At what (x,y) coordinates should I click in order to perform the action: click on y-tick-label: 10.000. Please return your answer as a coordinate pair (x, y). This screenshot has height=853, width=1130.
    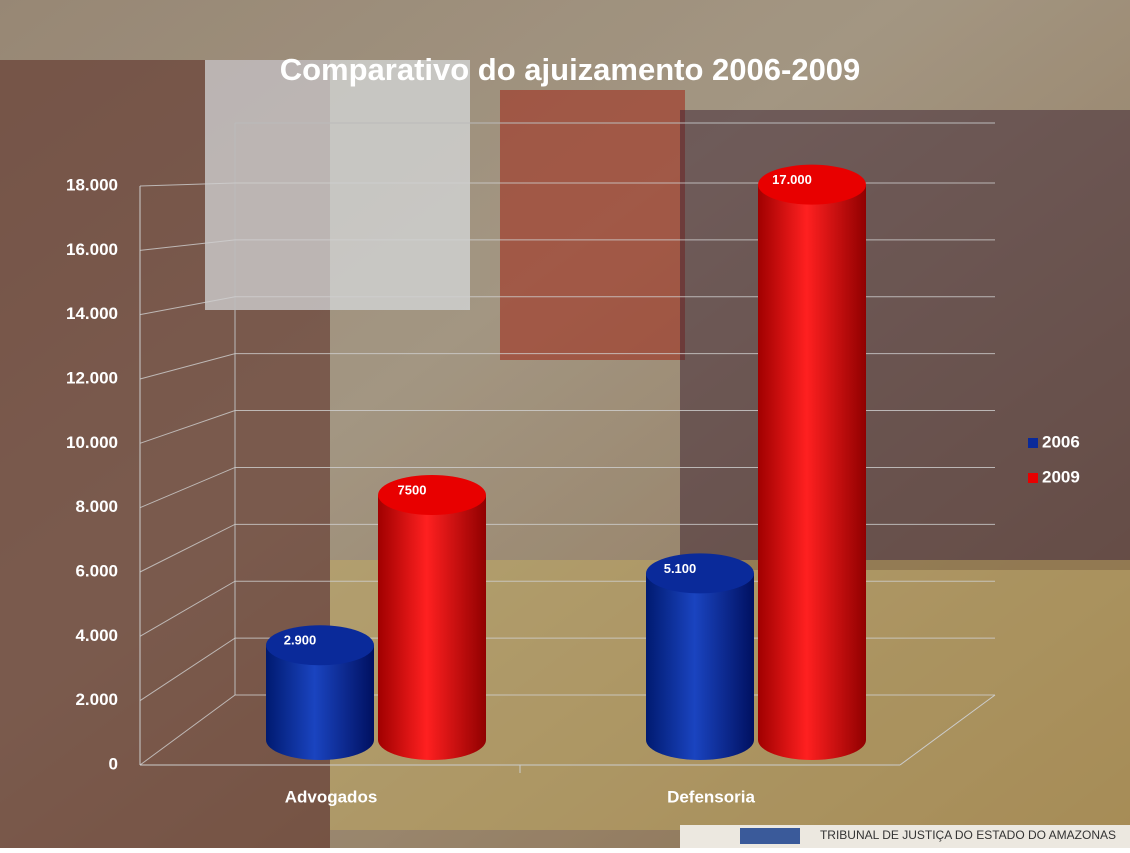
    Looking at the image, I should click on (92, 442).